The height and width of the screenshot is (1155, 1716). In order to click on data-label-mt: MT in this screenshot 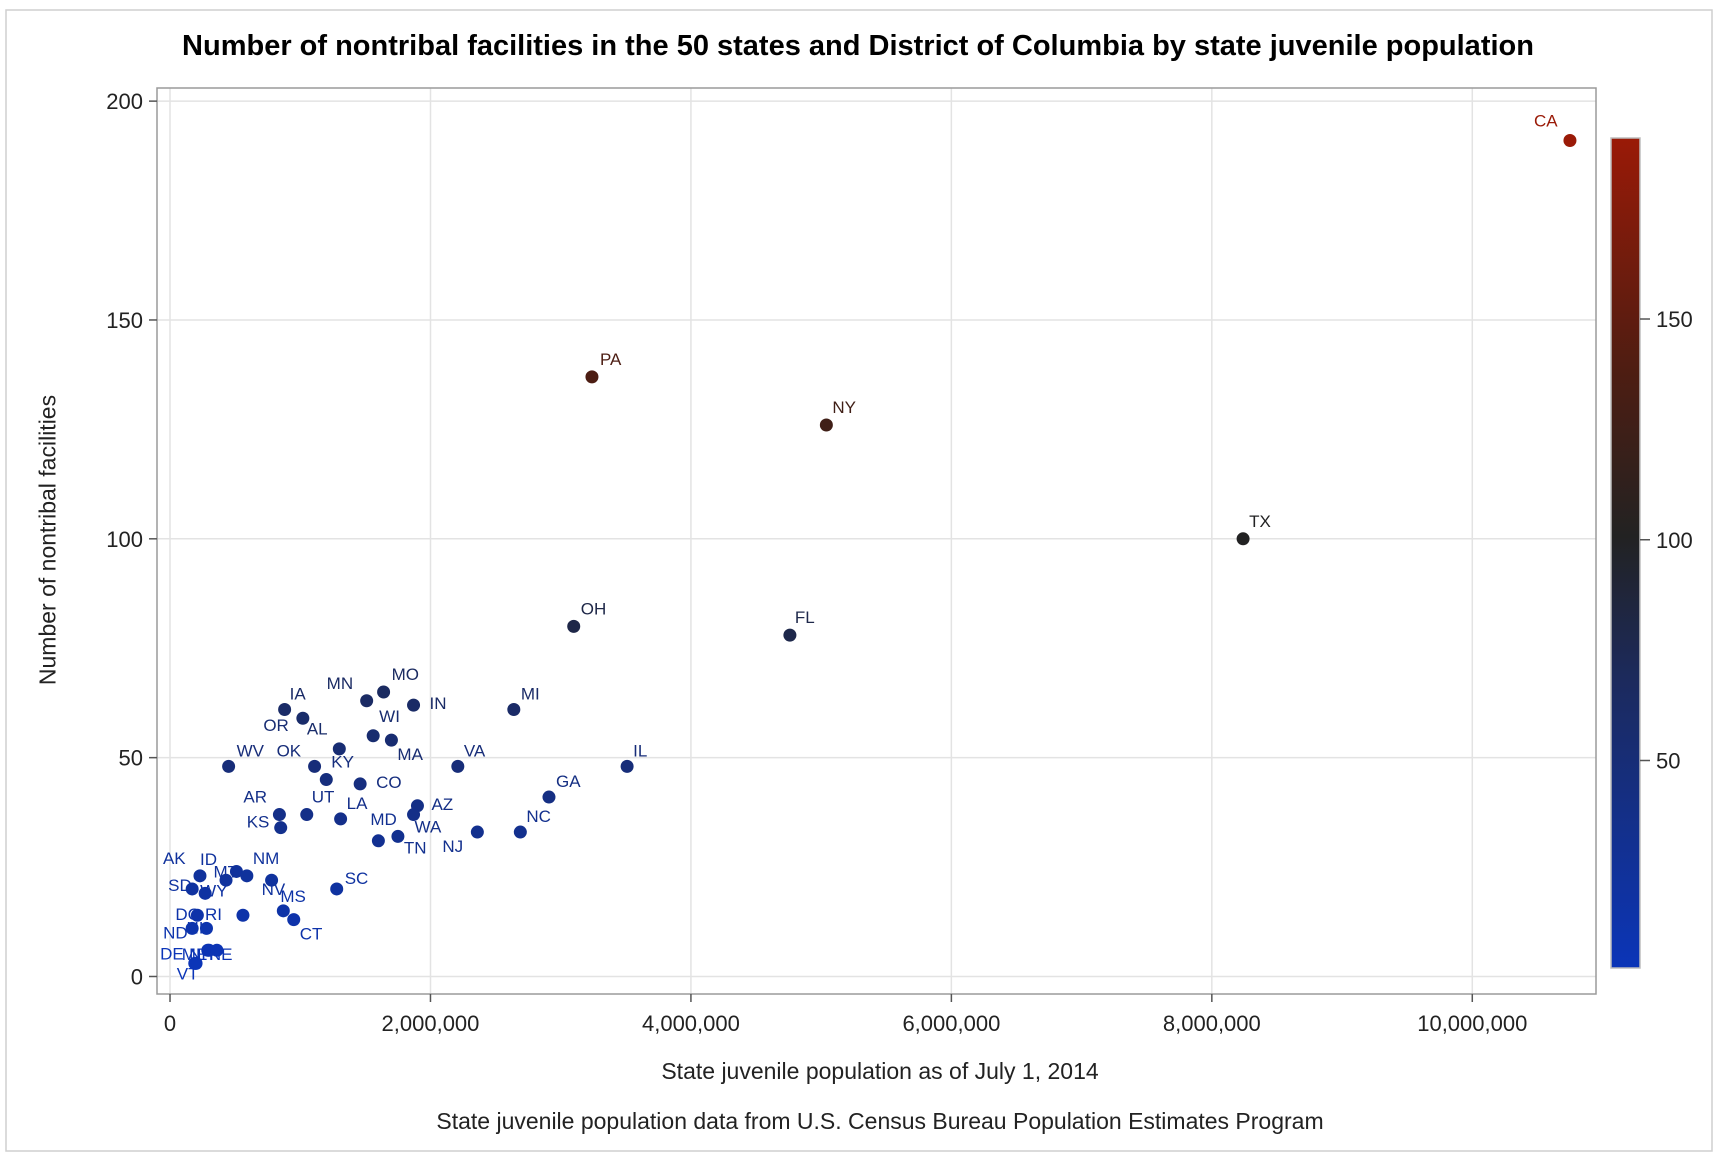, I will do `click(225, 871)`.